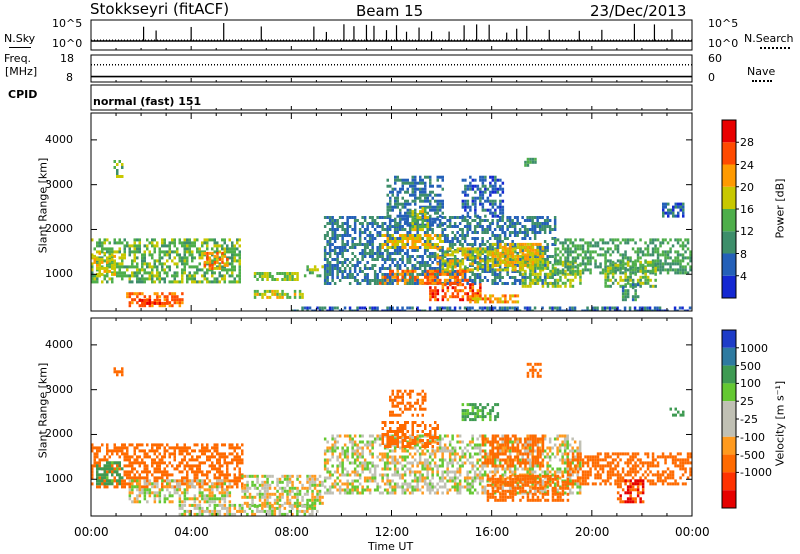 Image resolution: width=800 pixels, height=554 pixels. What do you see at coordinates (391, 68) in the screenshot?
I see `freq-frame` at bounding box center [391, 68].